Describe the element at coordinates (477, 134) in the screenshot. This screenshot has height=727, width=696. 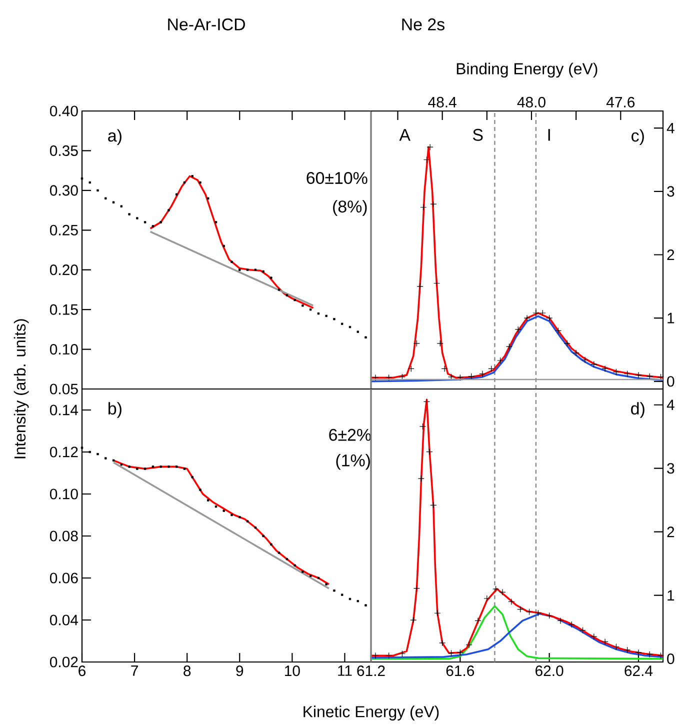
I see `annotation: S` at that location.